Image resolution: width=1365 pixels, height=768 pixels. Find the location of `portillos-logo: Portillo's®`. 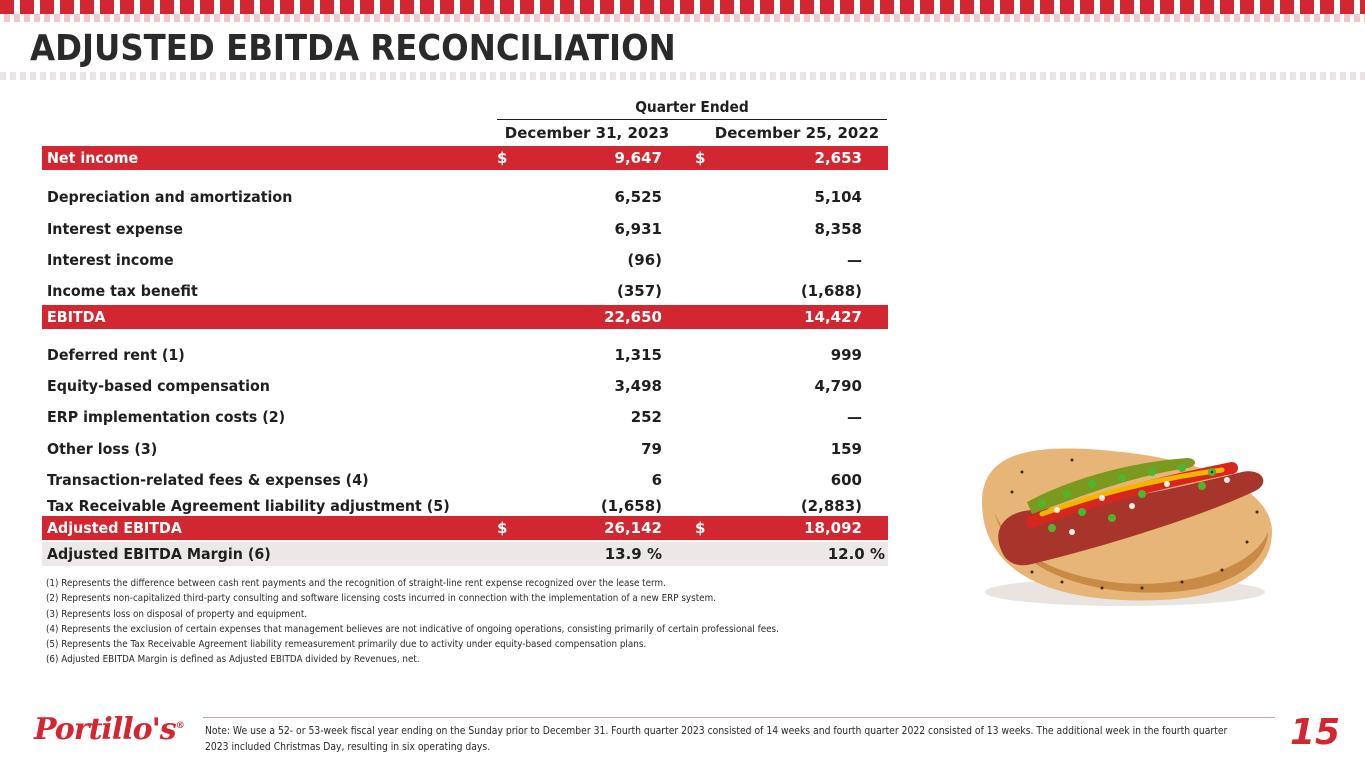

portillos-logo: Portillo's® is located at coordinates (109, 729).